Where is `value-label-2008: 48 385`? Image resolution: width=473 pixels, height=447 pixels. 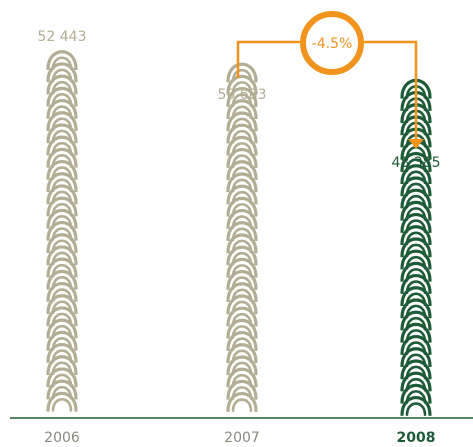
value-label-2008: 48 385 is located at coordinates (416, 163).